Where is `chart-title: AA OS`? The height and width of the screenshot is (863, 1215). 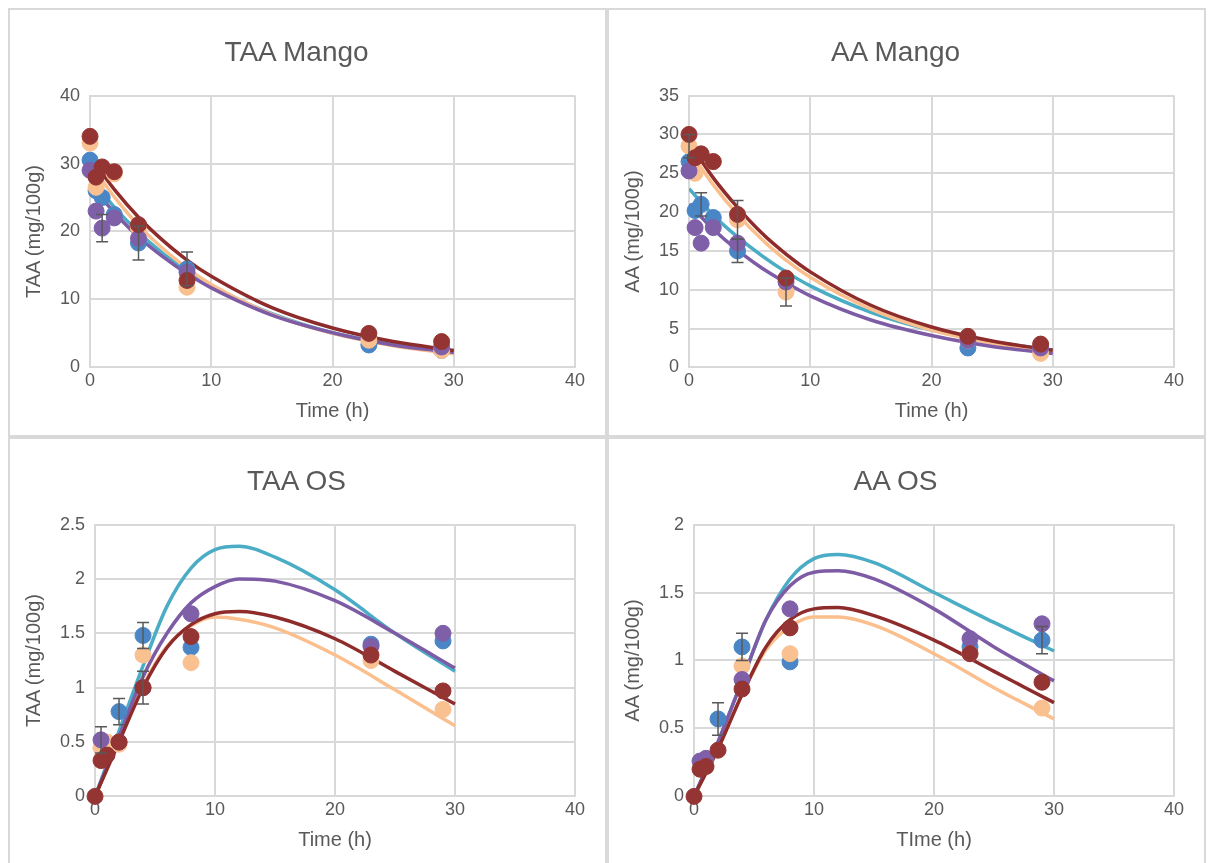
chart-title: AA OS is located at coordinates (895, 480).